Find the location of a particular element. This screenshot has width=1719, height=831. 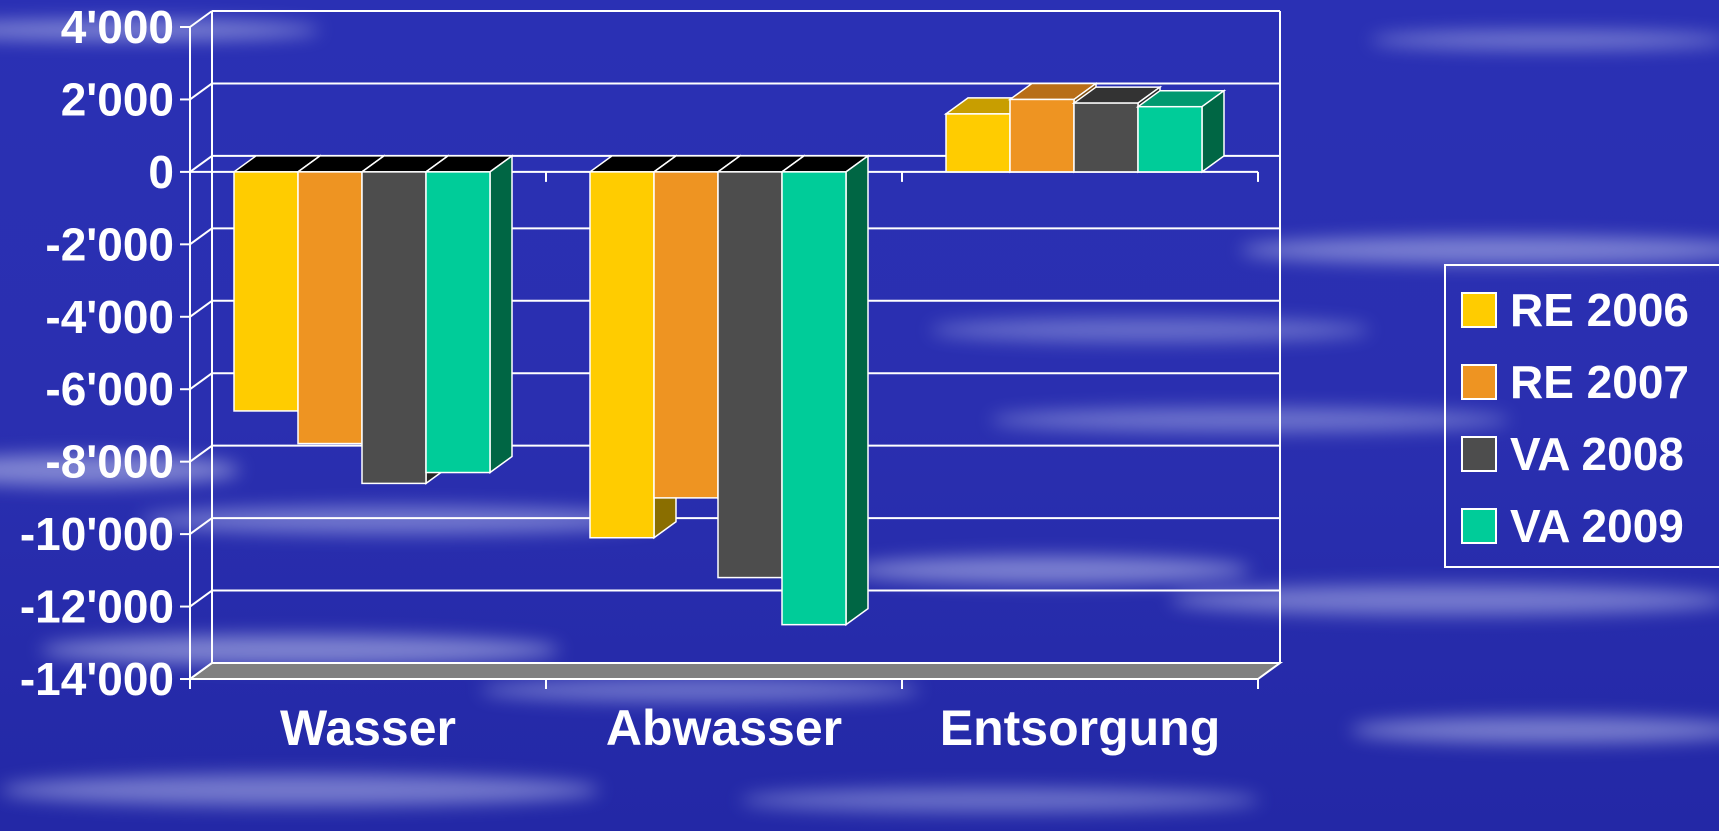

x-category-label: Wasser is located at coordinates (368, 728).